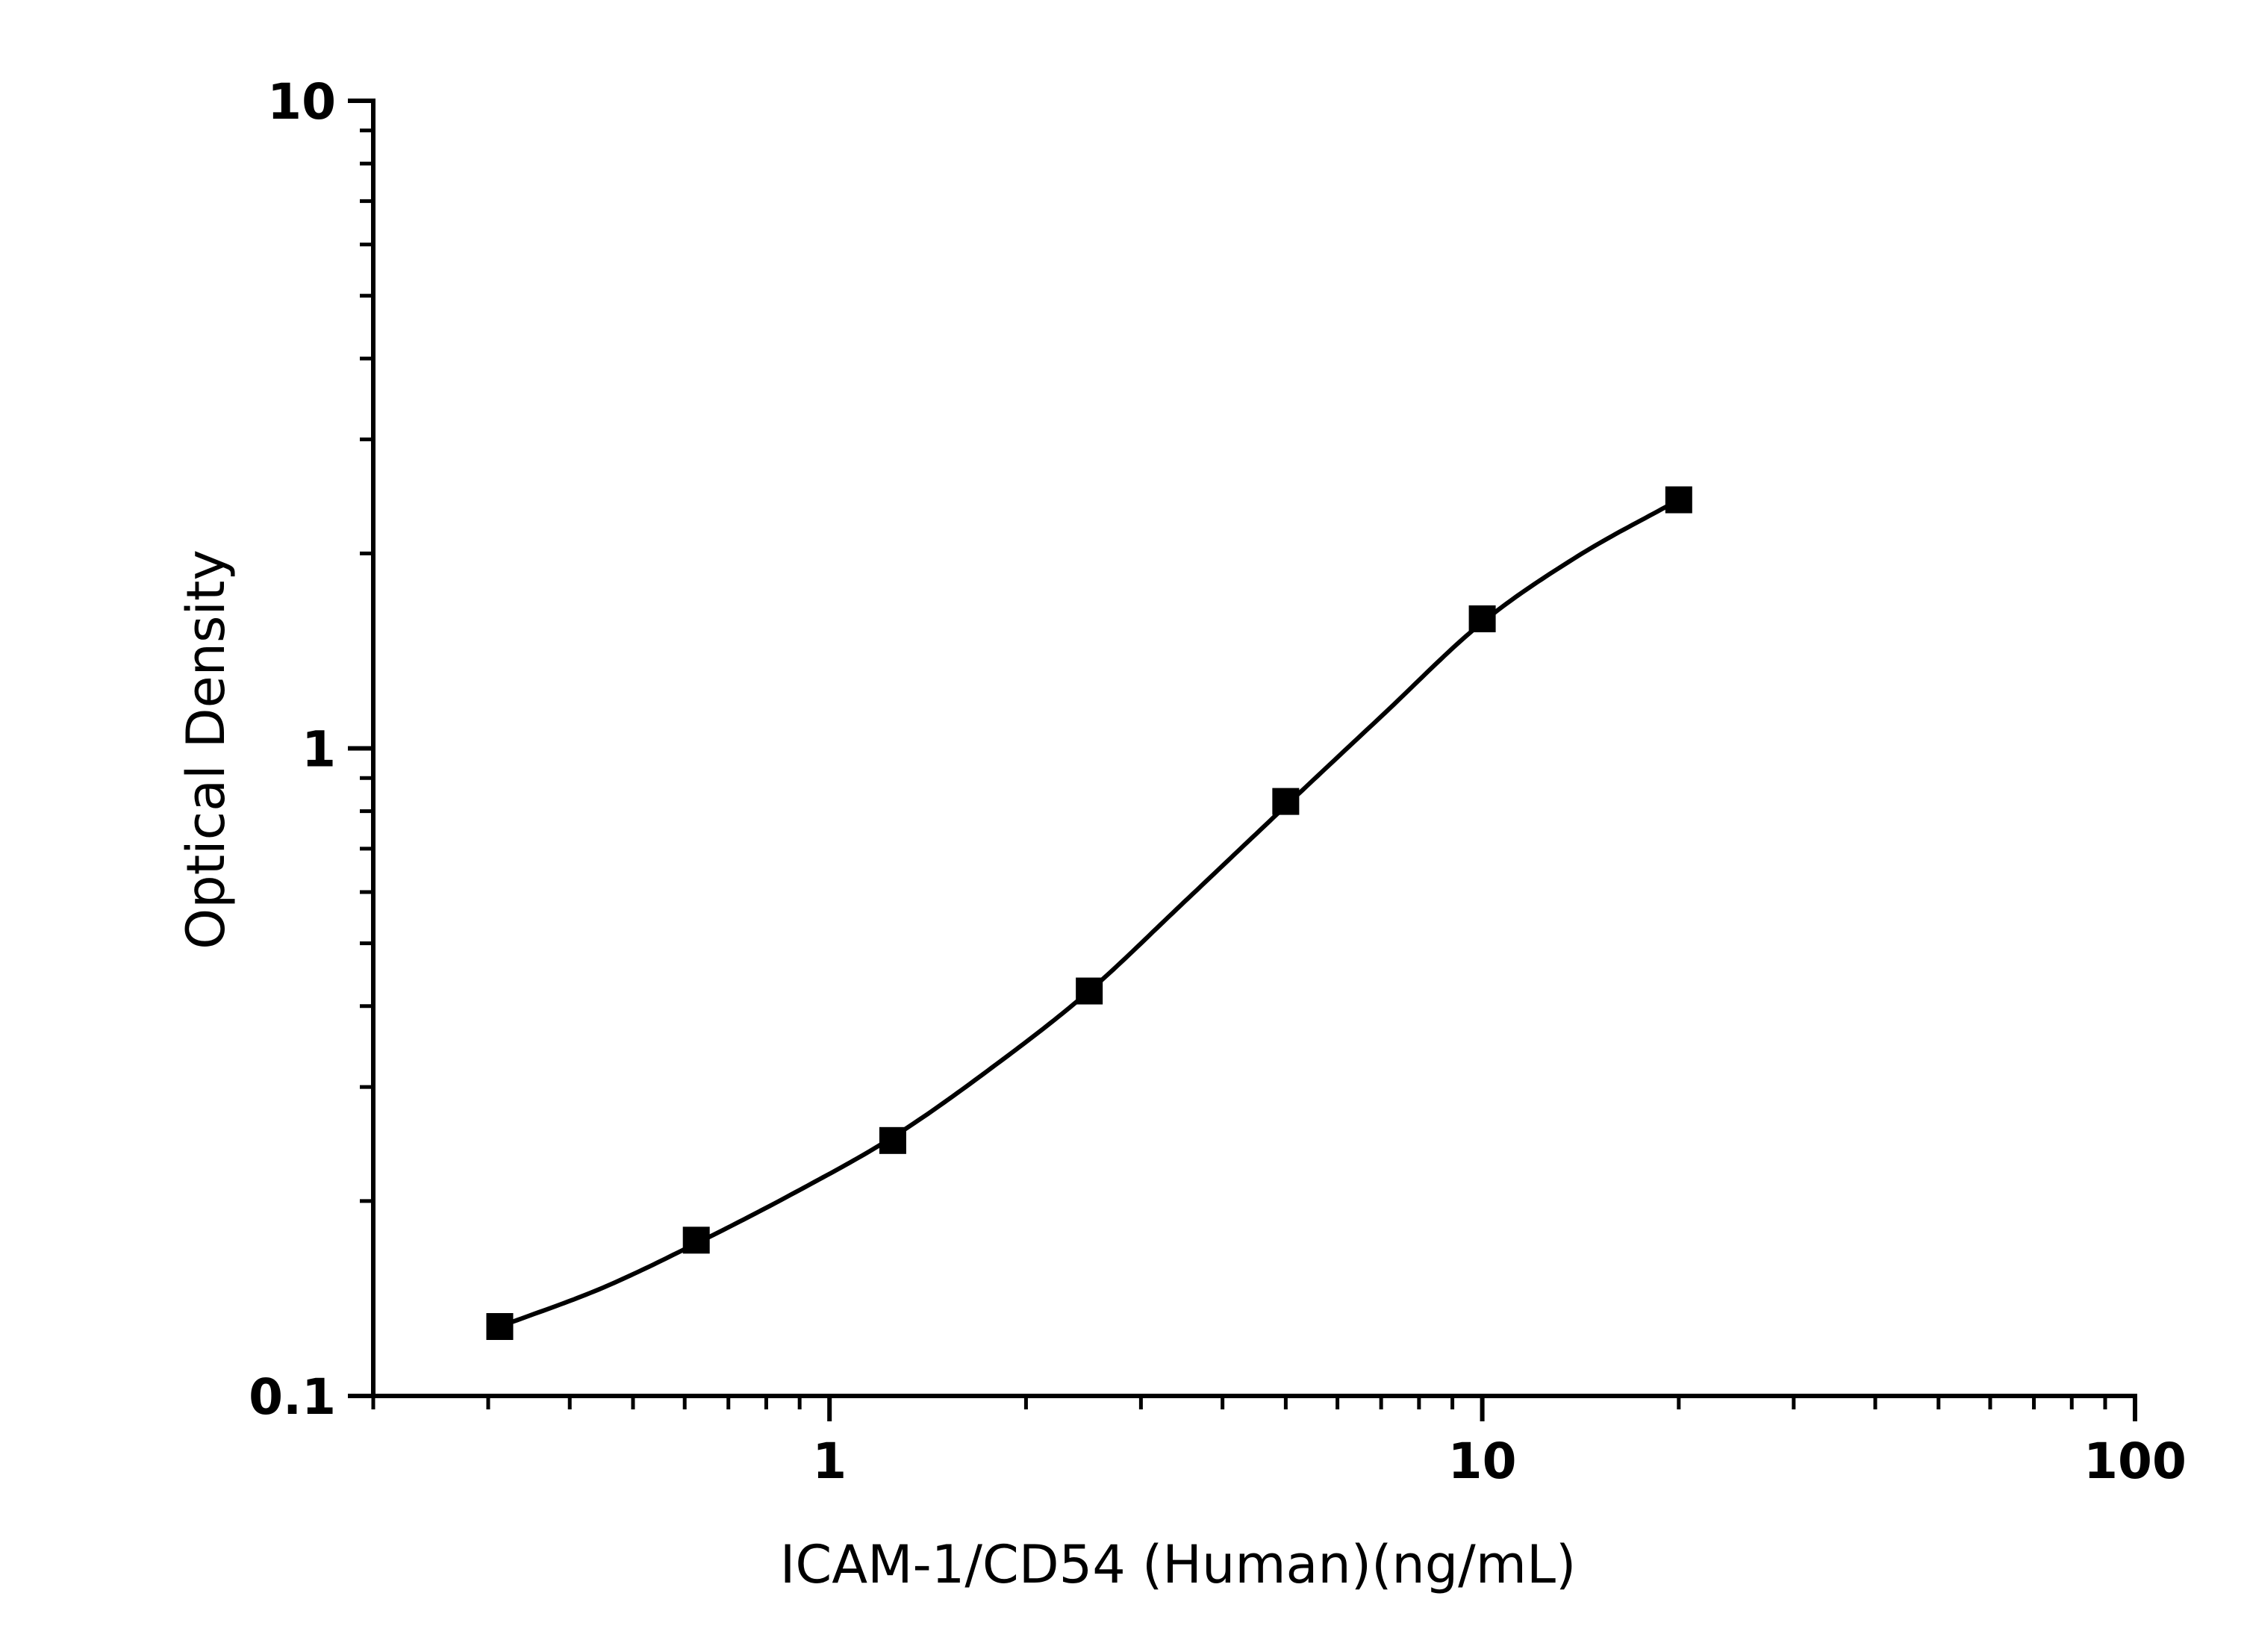 The height and width of the screenshot is (1652, 2244). Describe the element at coordinates (301, 102) in the screenshot. I see `y-tick-label: 10` at that location.